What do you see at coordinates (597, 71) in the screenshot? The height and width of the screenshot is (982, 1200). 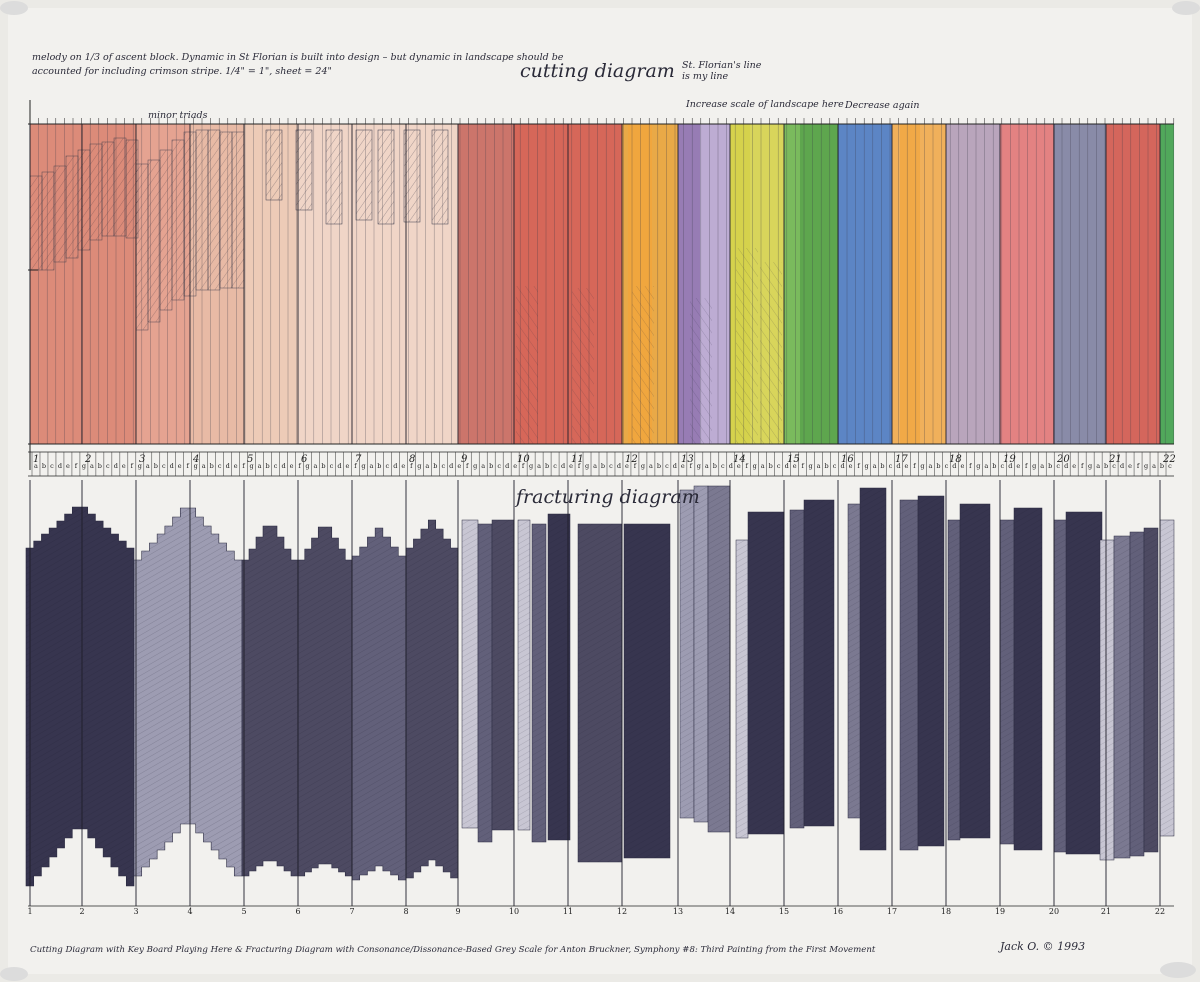 I see `cutting-diagram-title: cutting diagram` at bounding box center [597, 71].